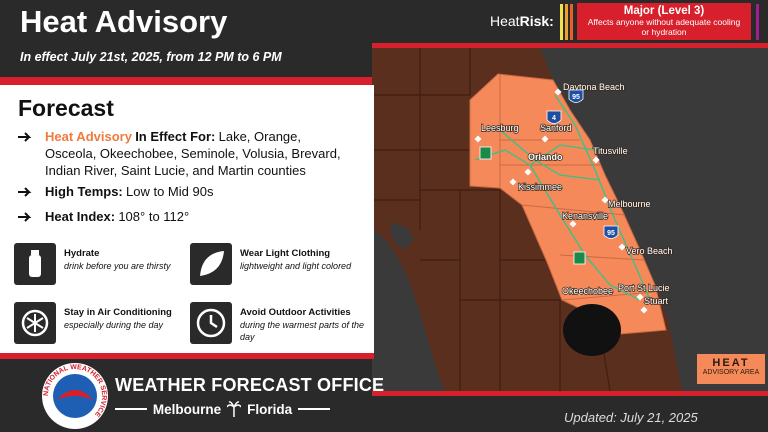  Describe the element at coordinates (223, 409) in the screenshot. I see `office-location: Melbourne Florida` at that location.